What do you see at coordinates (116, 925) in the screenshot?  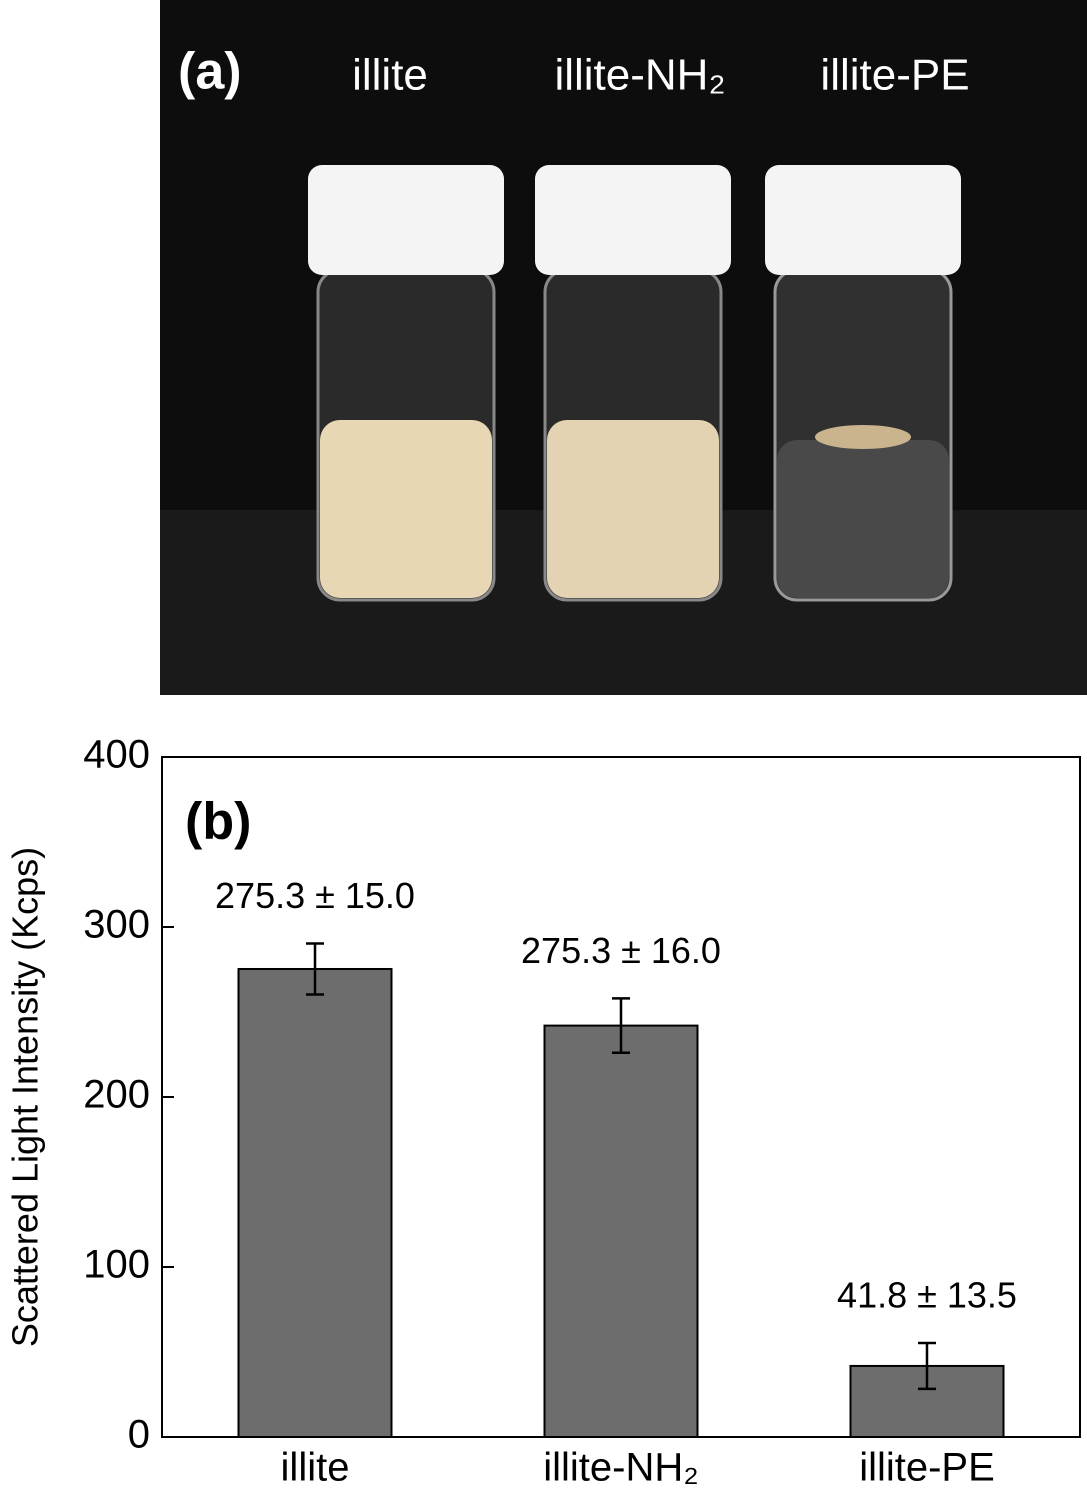 I see `y-tick-label: 300` at bounding box center [116, 925].